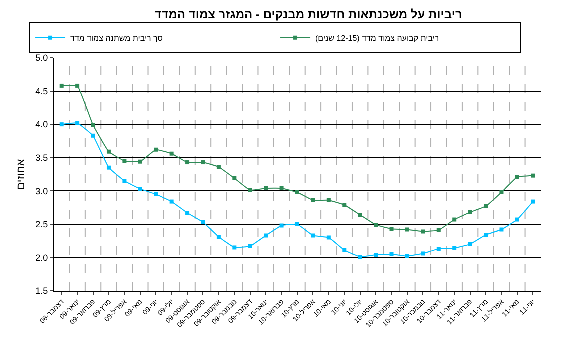 The width and height of the screenshot is (561, 343). I want to click on y-axis-title: אחוזים, so click(21, 174).